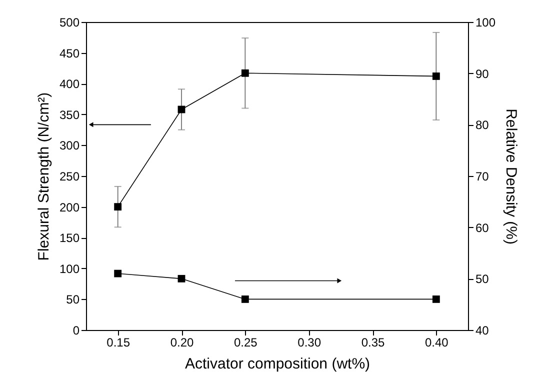 This screenshot has height=386, width=539. I want to click on x-tick-label: 0.40, so click(436, 343).